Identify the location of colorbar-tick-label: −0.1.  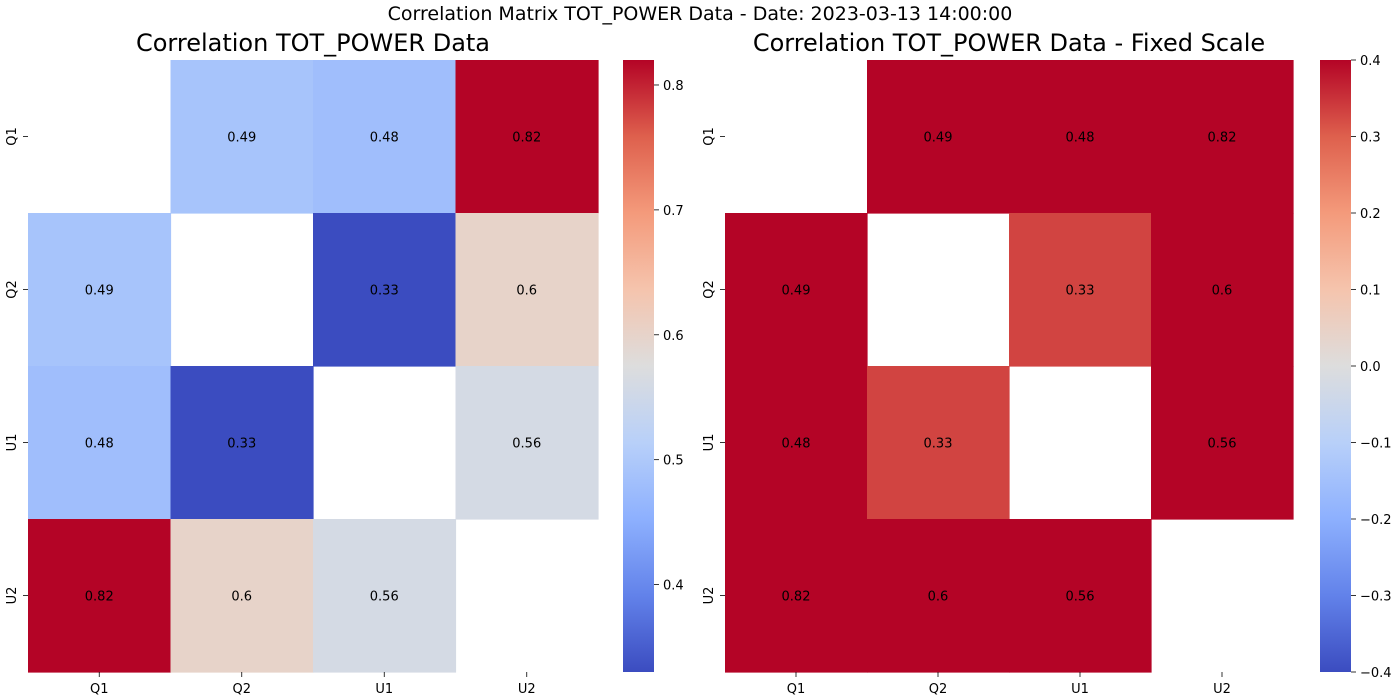
(1376, 444).